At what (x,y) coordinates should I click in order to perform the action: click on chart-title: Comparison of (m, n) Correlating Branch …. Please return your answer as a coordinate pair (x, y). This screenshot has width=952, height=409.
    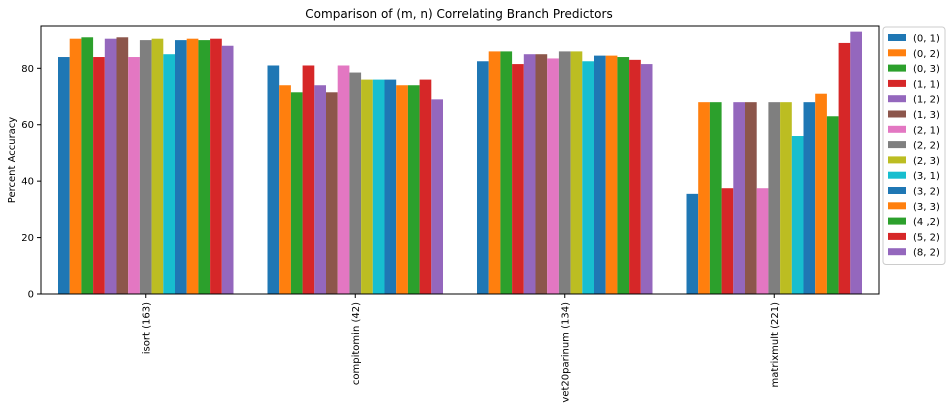
    Looking at the image, I should click on (458, 14).